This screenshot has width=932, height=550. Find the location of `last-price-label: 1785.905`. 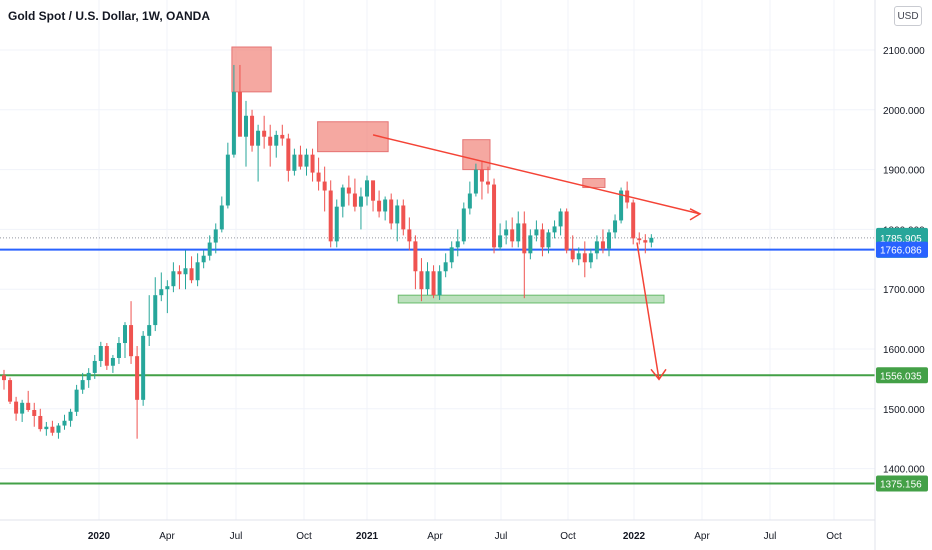

last-price-label: 1785.905 is located at coordinates (901, 239).